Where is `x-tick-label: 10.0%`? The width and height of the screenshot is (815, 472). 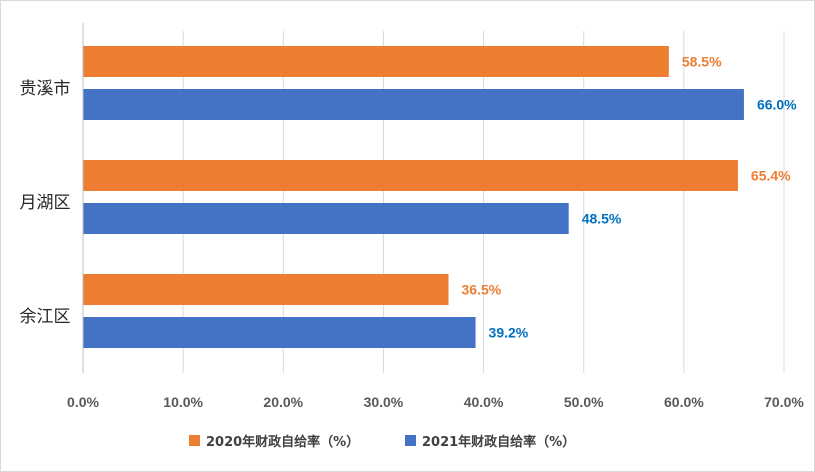 x-tick-label: 10.0% is located at coordinates (183, 402).